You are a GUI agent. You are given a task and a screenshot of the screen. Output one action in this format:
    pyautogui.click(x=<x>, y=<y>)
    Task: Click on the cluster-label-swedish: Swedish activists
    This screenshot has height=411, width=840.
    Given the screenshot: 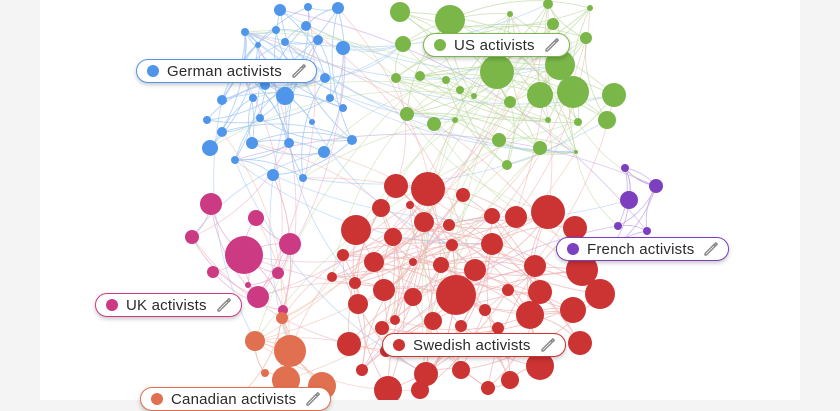 What is the action you would take?
    pyautogui.click(x=474, y=345)
    